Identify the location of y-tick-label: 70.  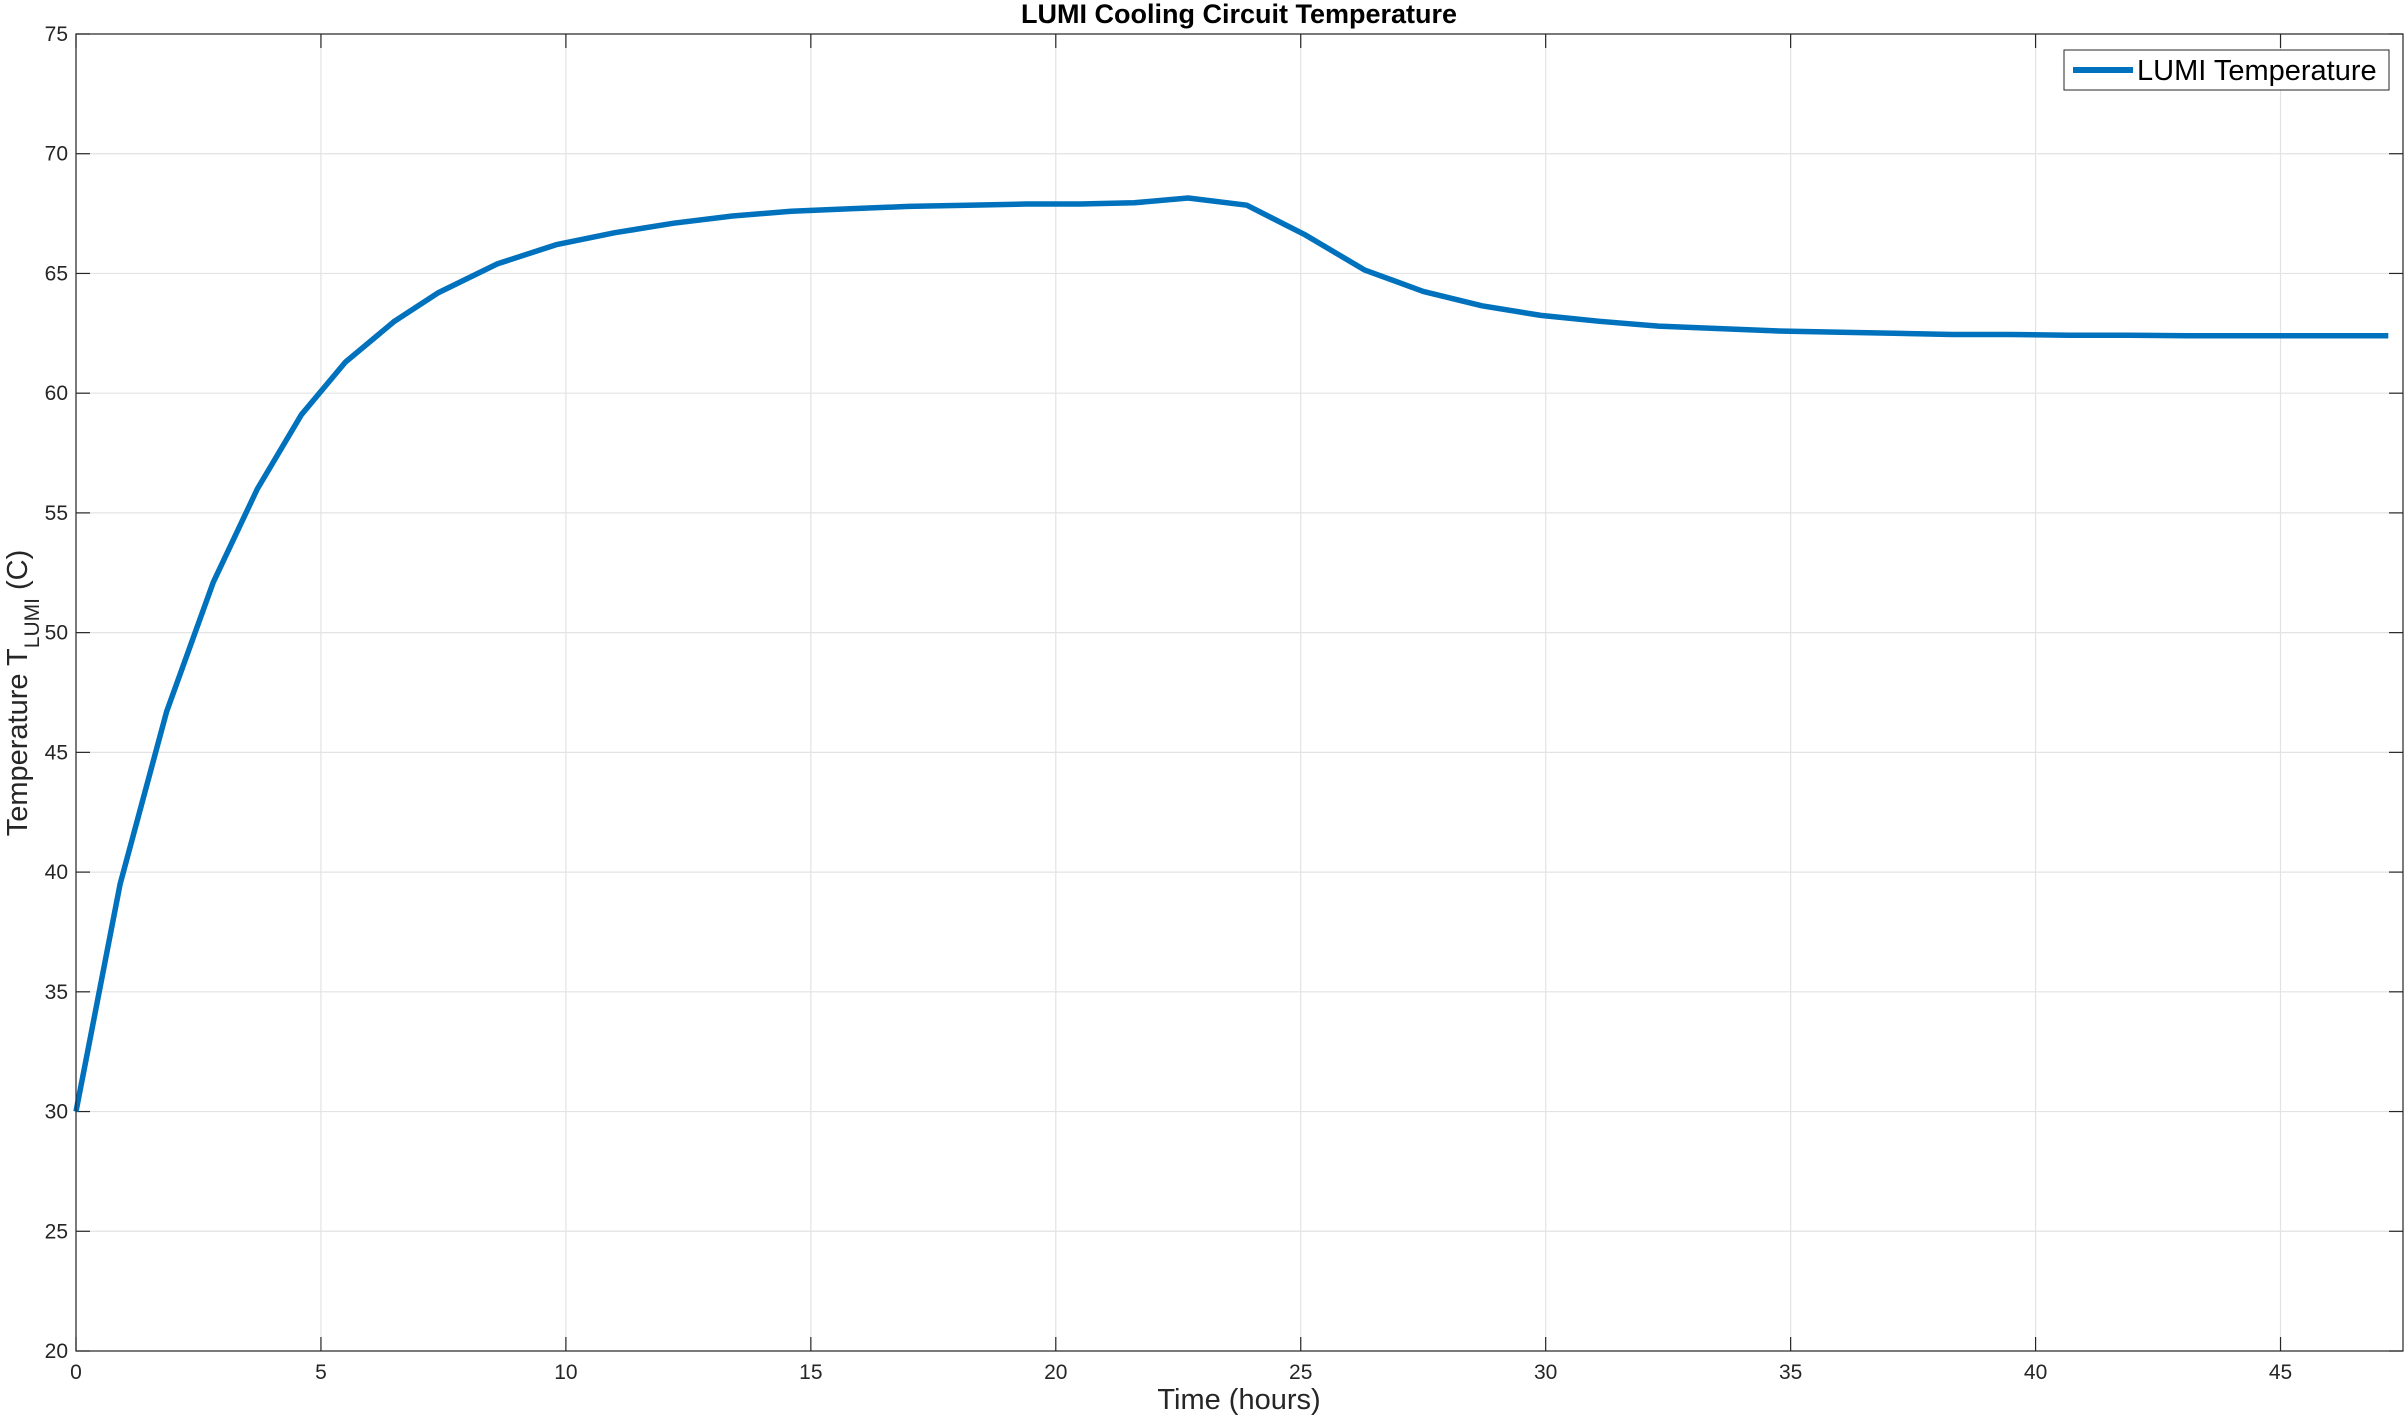
(56, 154).